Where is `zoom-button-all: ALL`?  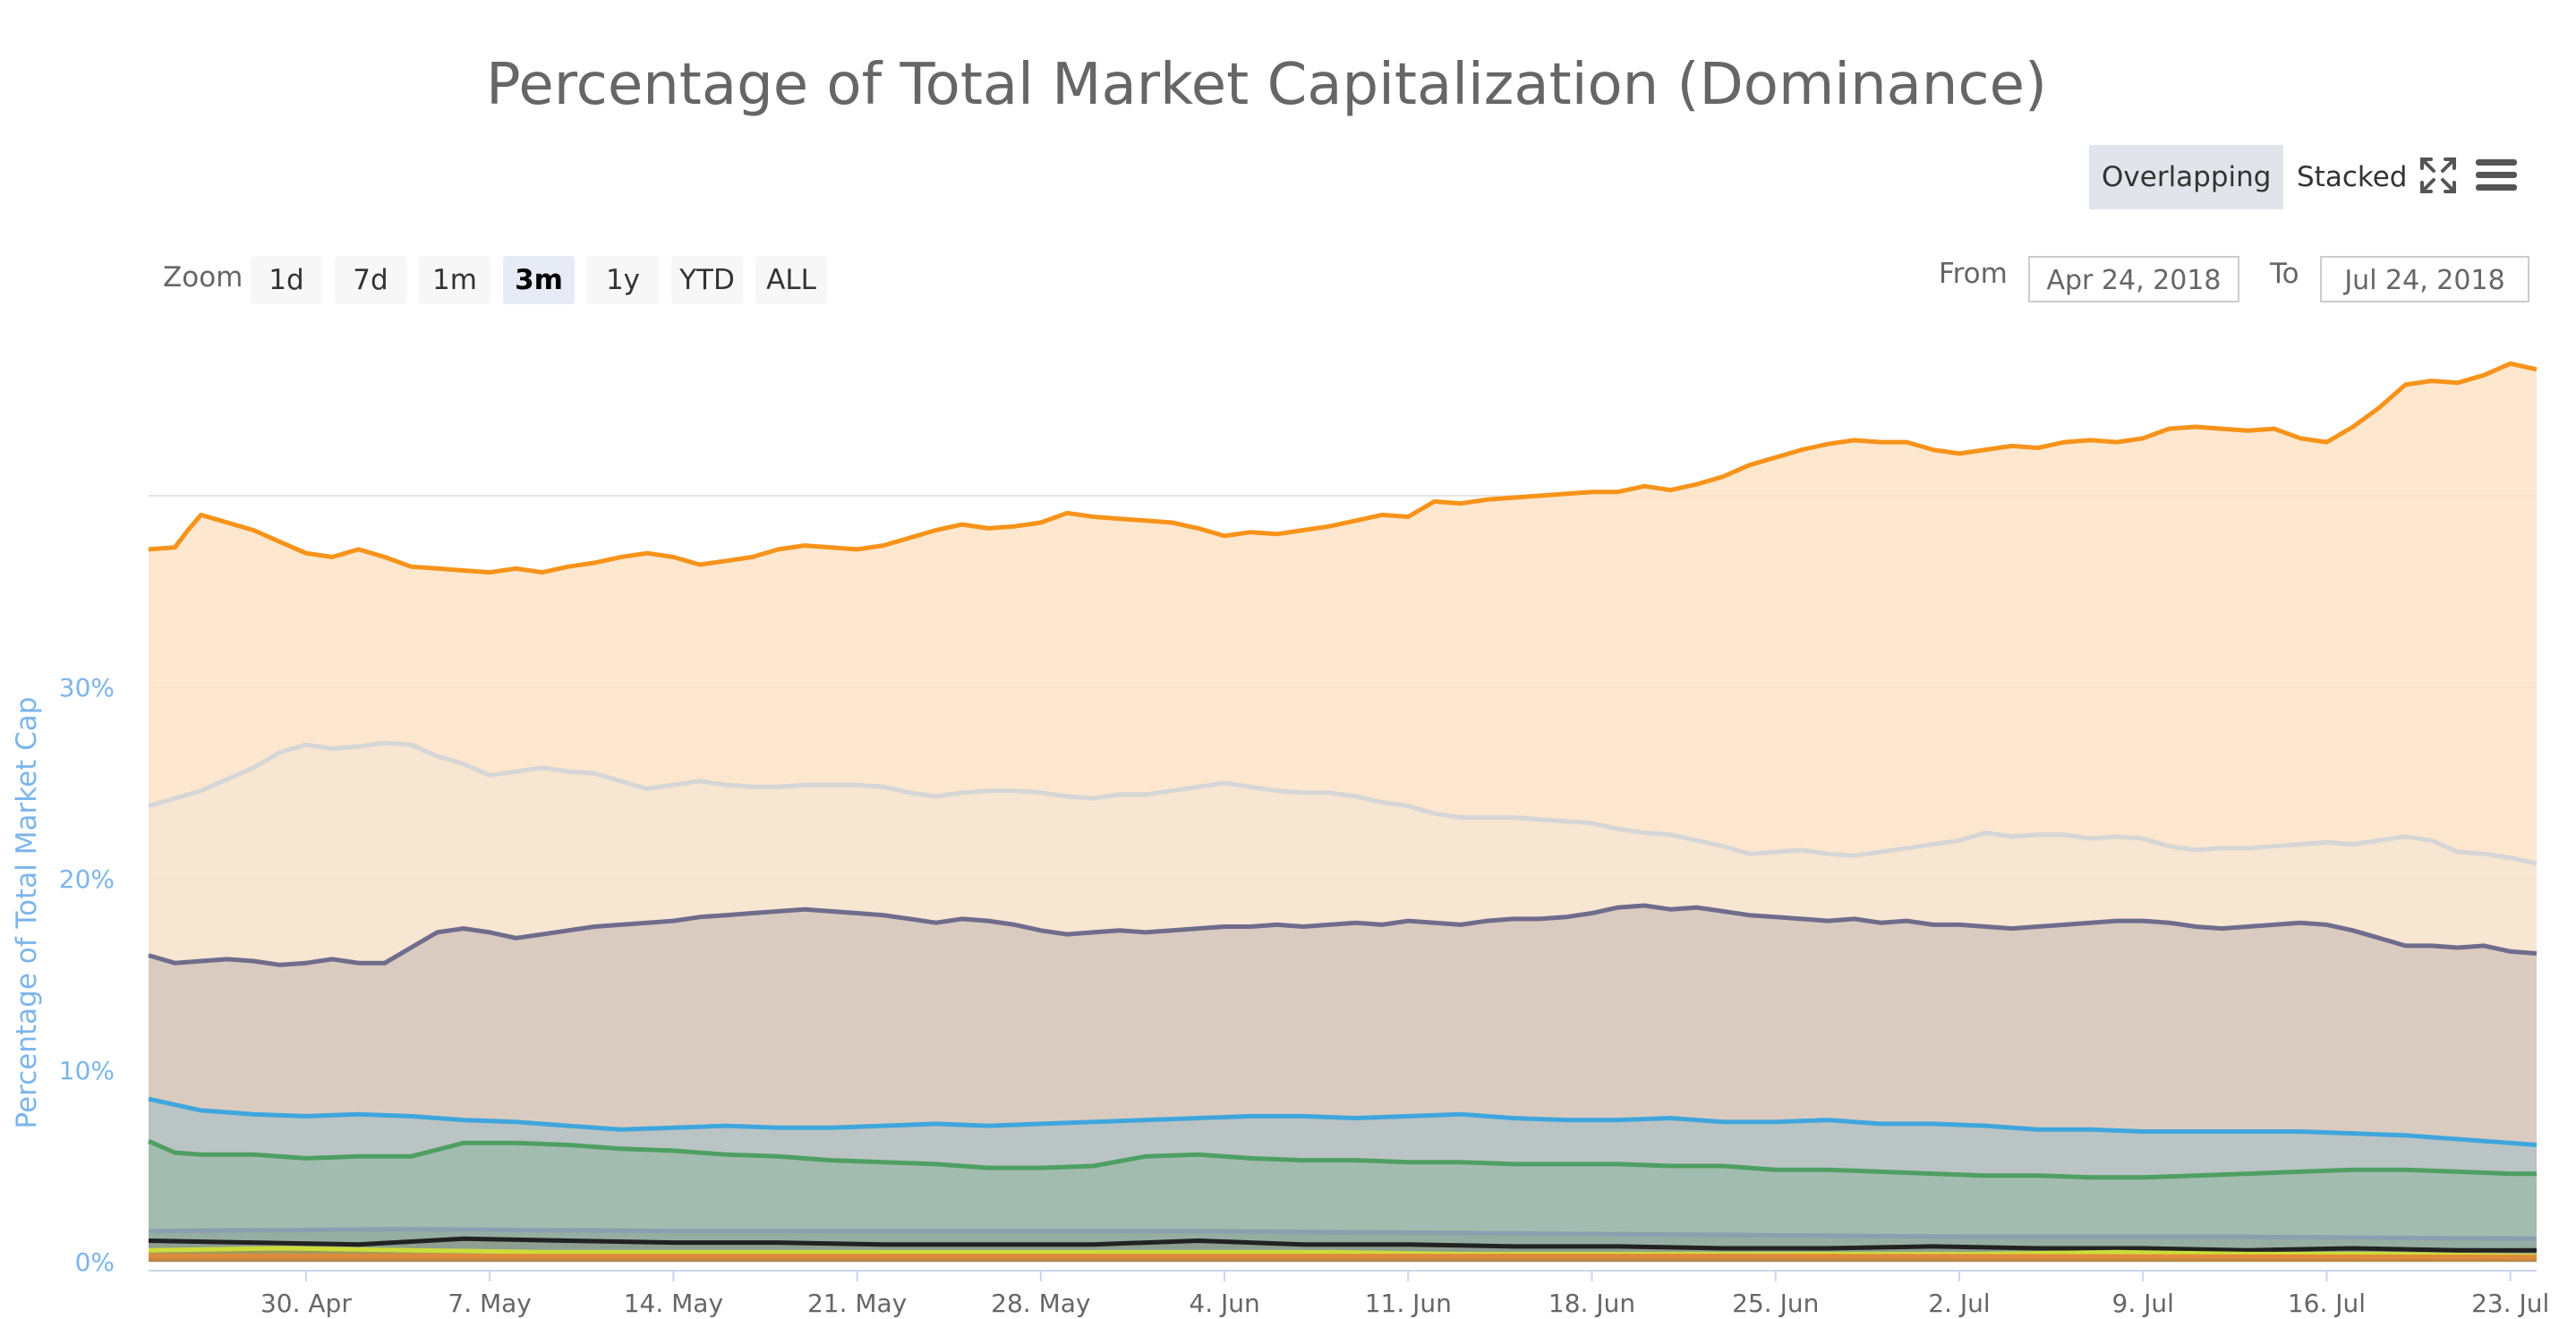
zoom-button-all: ALL is located at coordinates (791, 280).